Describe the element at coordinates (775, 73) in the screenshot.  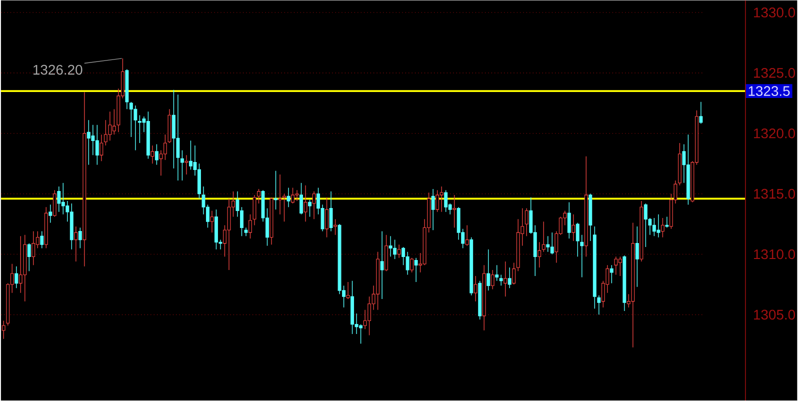
I see `y-tick-label: 1325.0` at that location.